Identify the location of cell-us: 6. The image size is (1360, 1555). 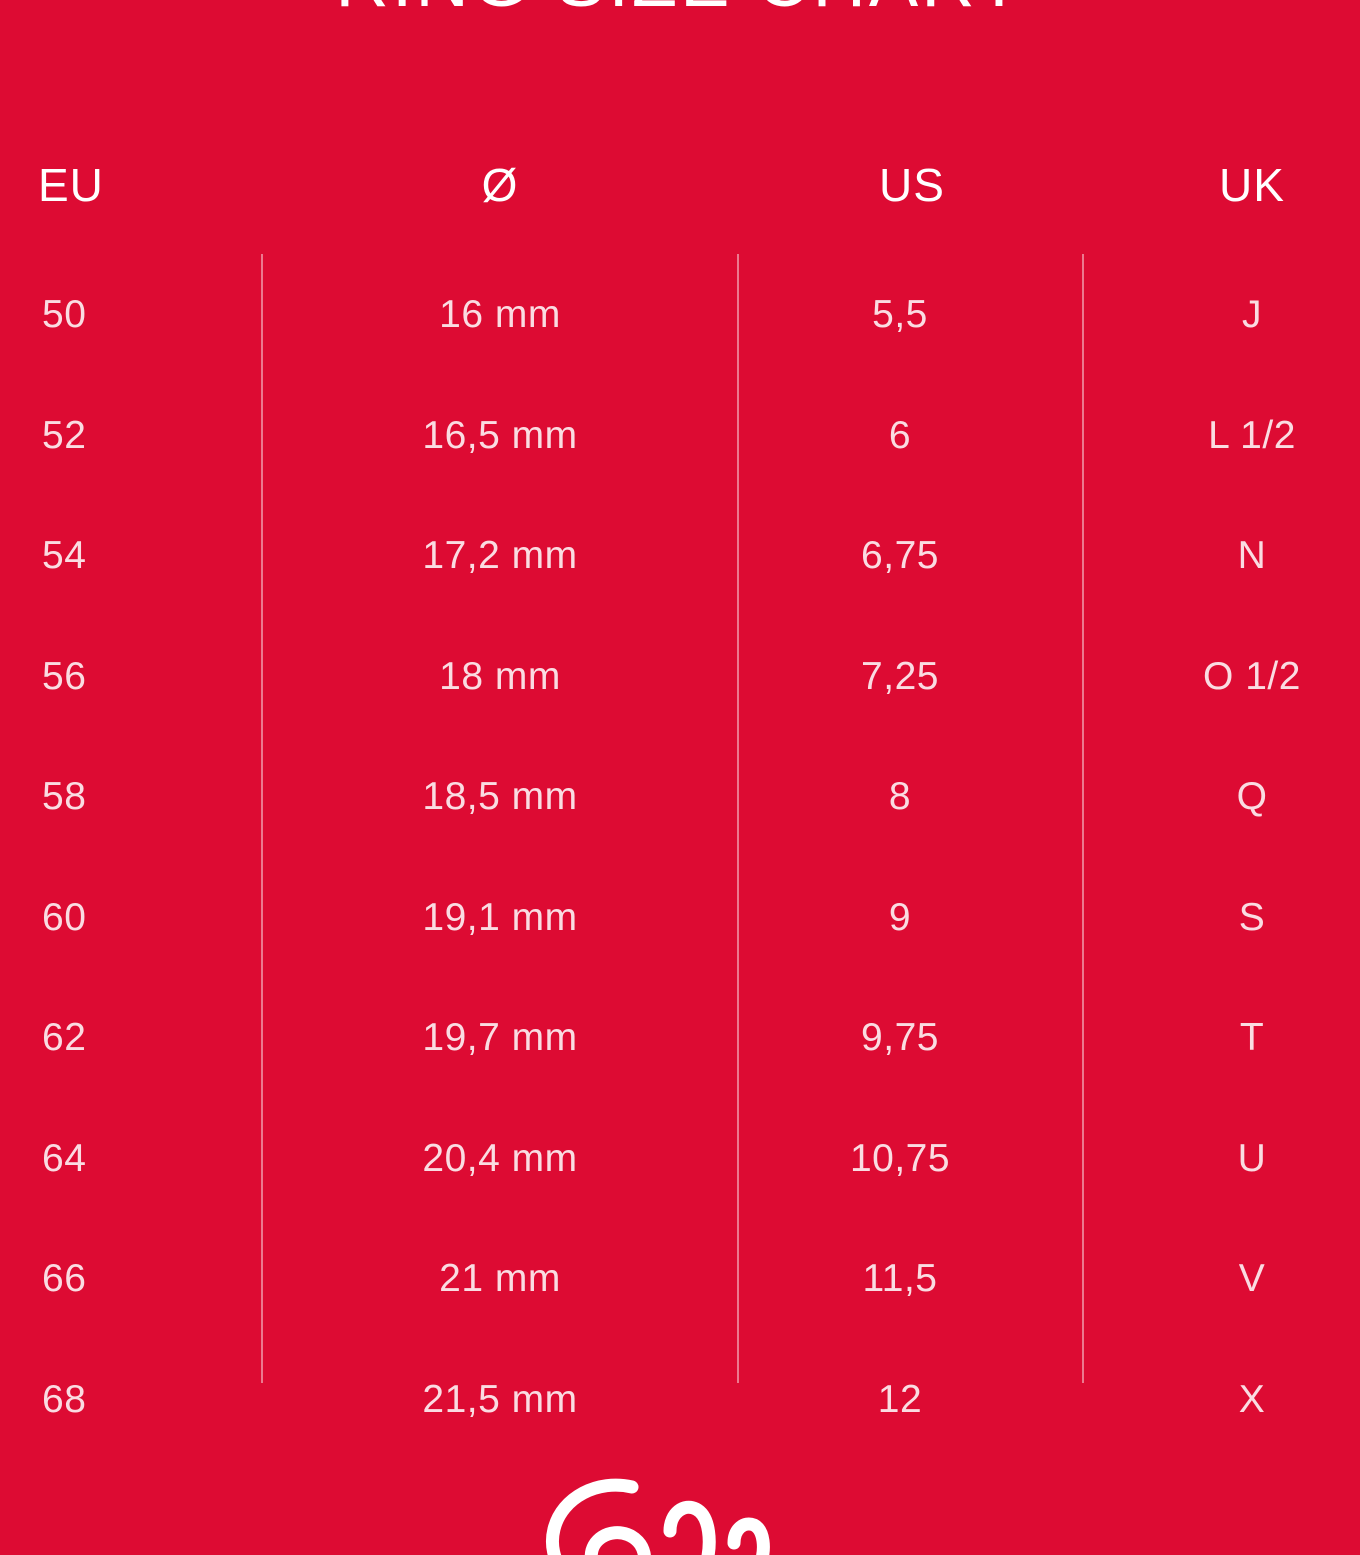
(900, 435).